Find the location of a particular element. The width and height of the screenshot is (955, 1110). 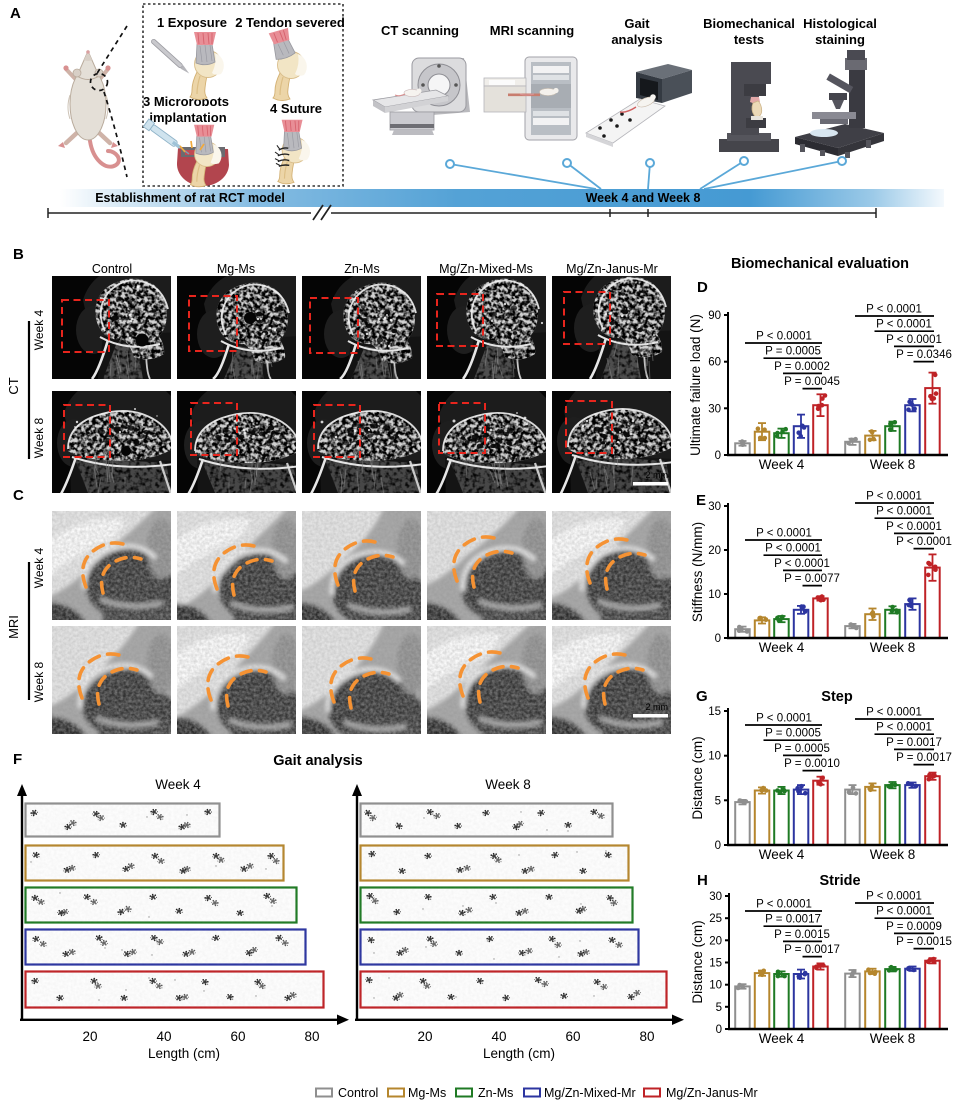

svg-text: D is located at coordinates (702, 287).